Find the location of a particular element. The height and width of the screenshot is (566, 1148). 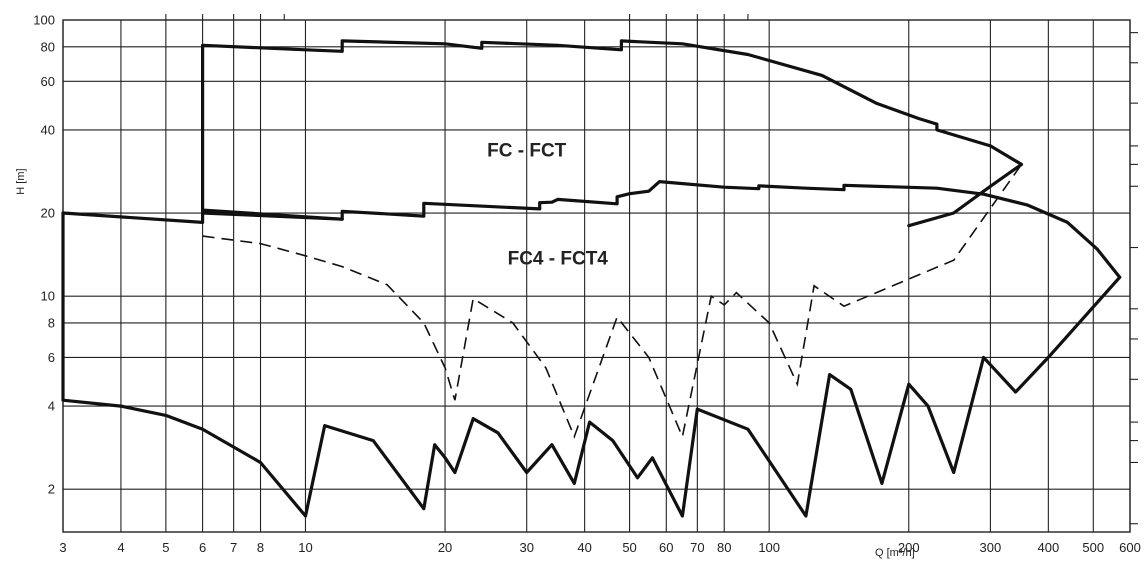

y-tick-label: 10 is located at coordinates (48, 296).